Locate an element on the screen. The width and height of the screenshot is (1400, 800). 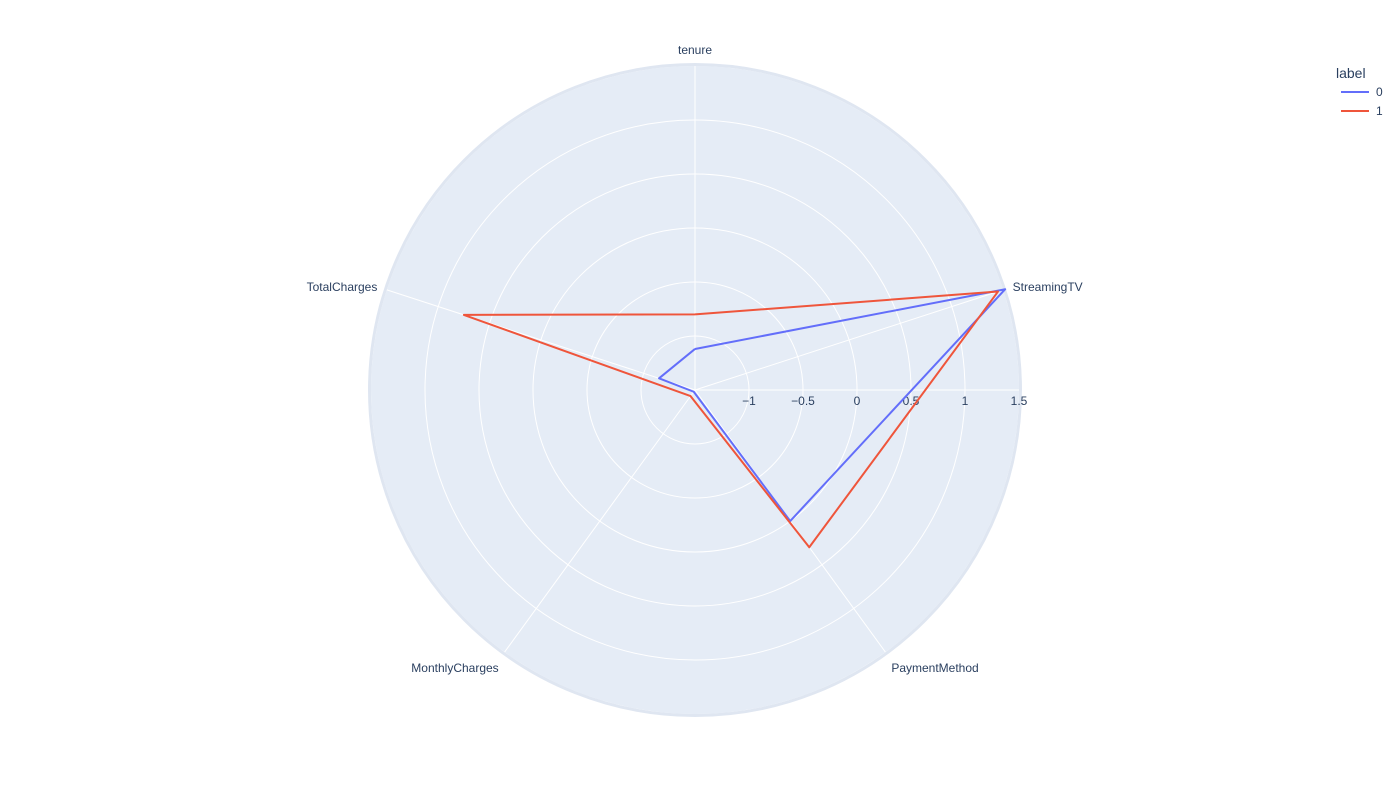
radial-tick-label: 0 is located at coordinates (857, 401).